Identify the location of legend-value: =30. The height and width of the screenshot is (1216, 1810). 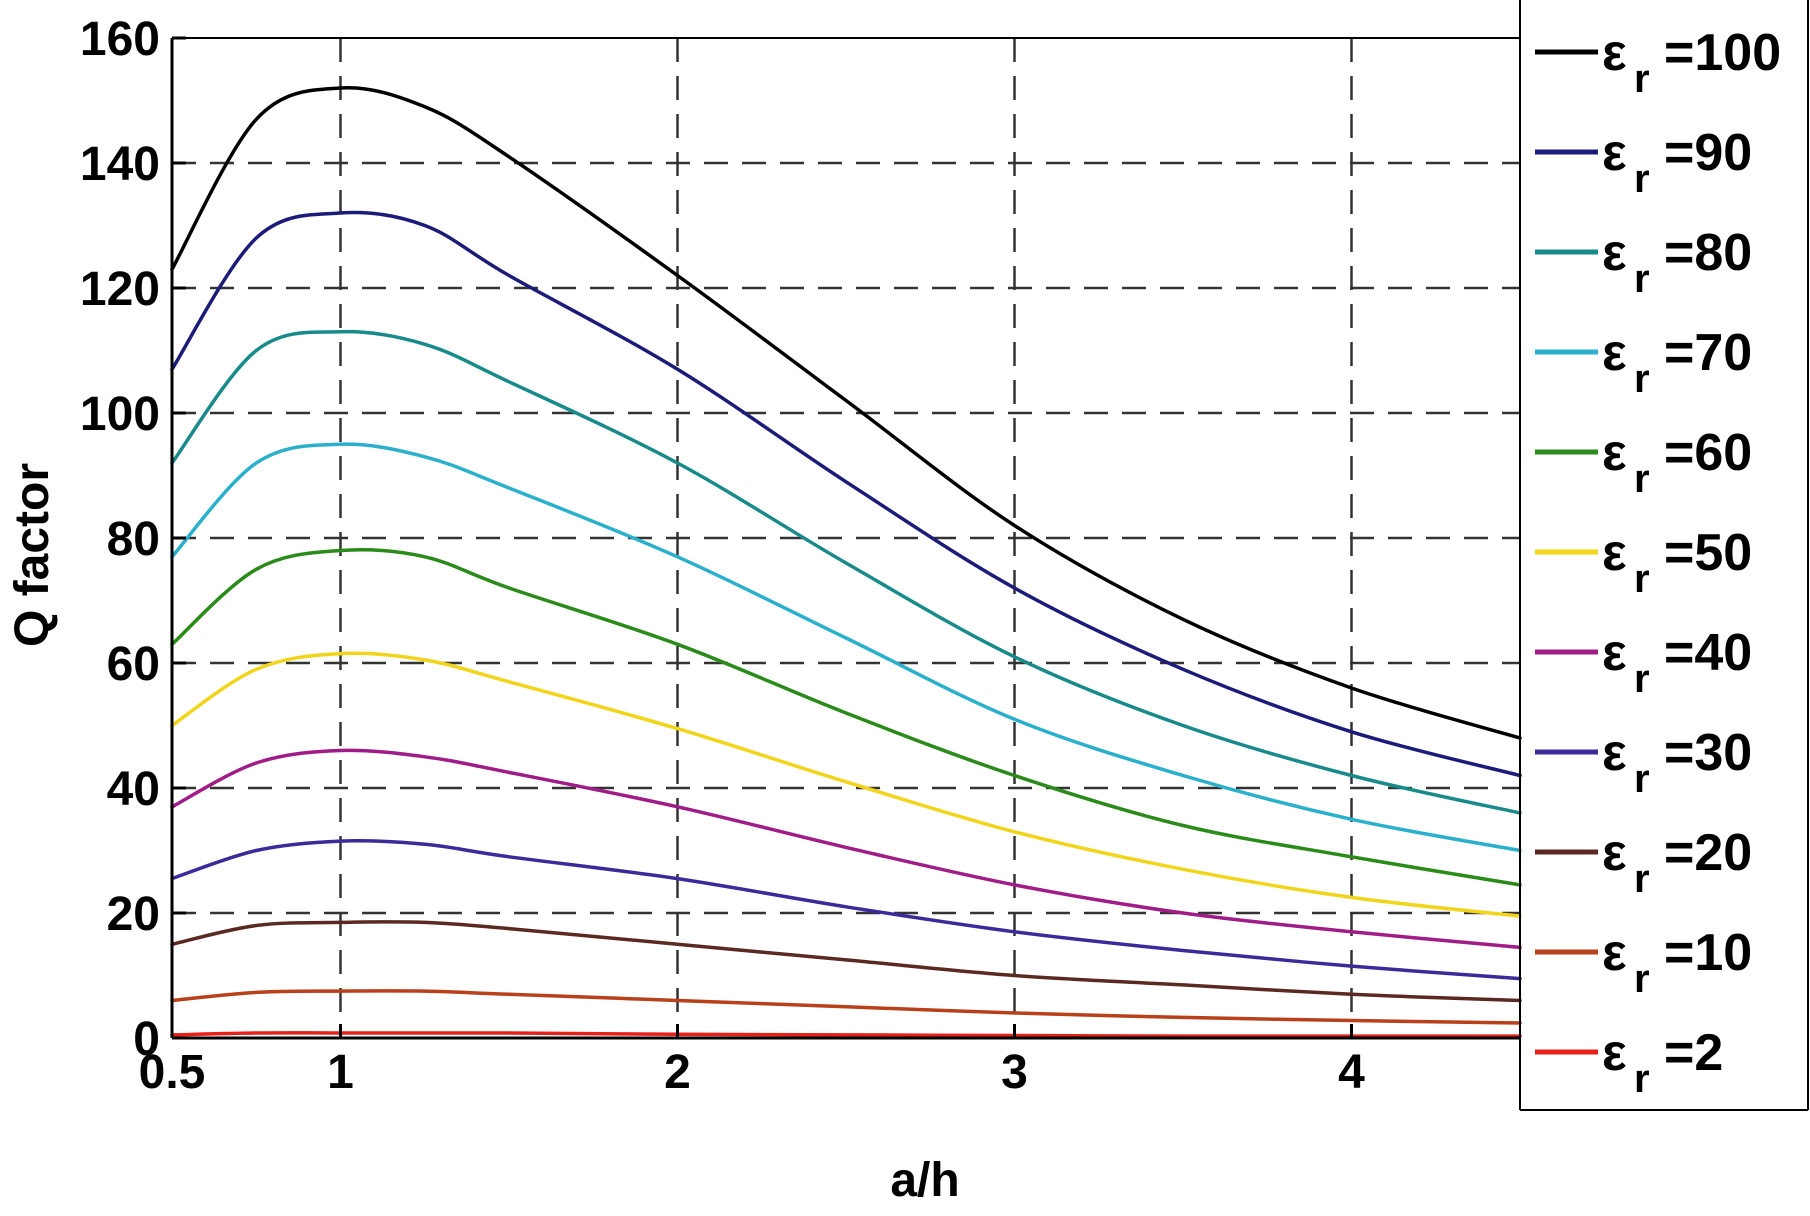
(1708, 753).